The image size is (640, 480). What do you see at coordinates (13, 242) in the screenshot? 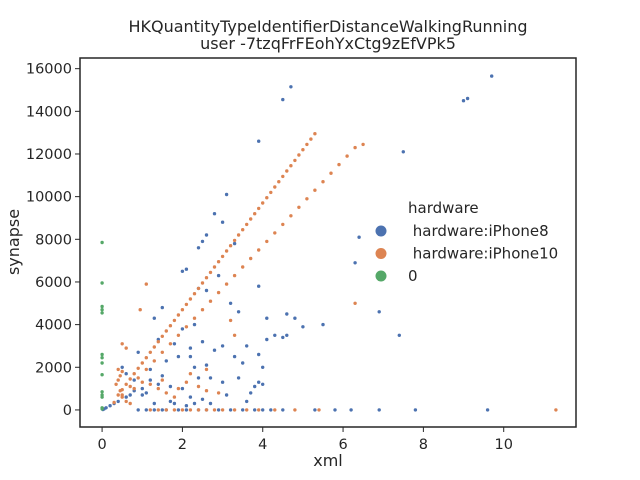
I see `y-axis-label: synapse` at bounding box center [13, 242].